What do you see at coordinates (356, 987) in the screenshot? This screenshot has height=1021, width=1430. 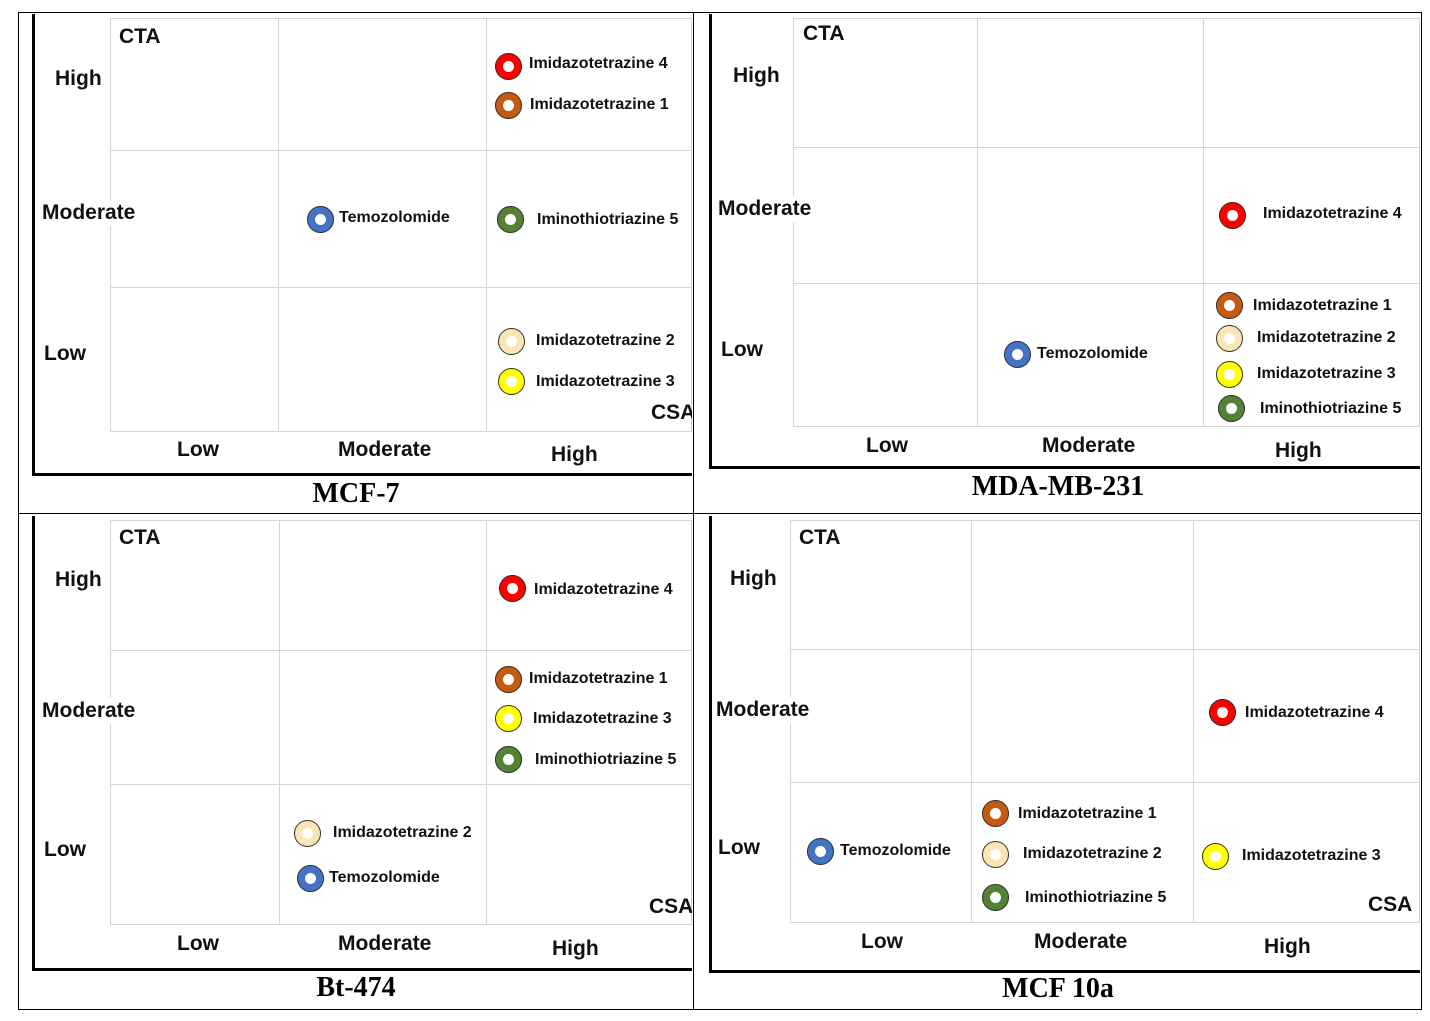 I see `panel-title: Bt-474` at bounding box center [356, 987].